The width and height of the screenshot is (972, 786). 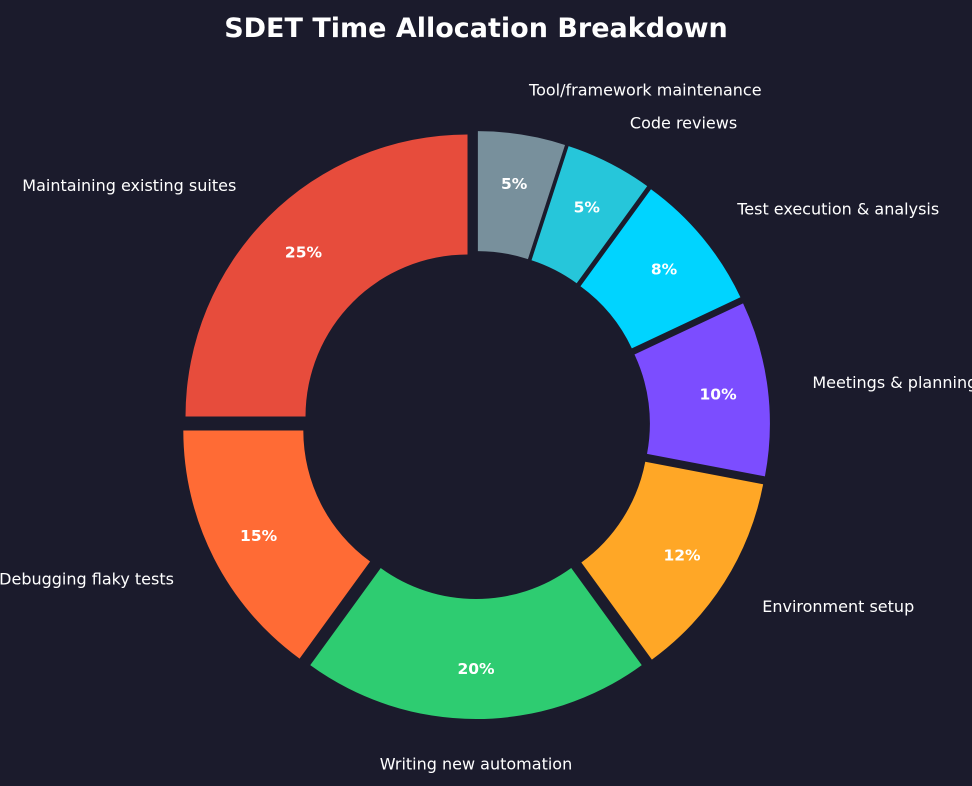 I want to click on slice-category-label: Test execution & analysis, so click(x=837, y=208).